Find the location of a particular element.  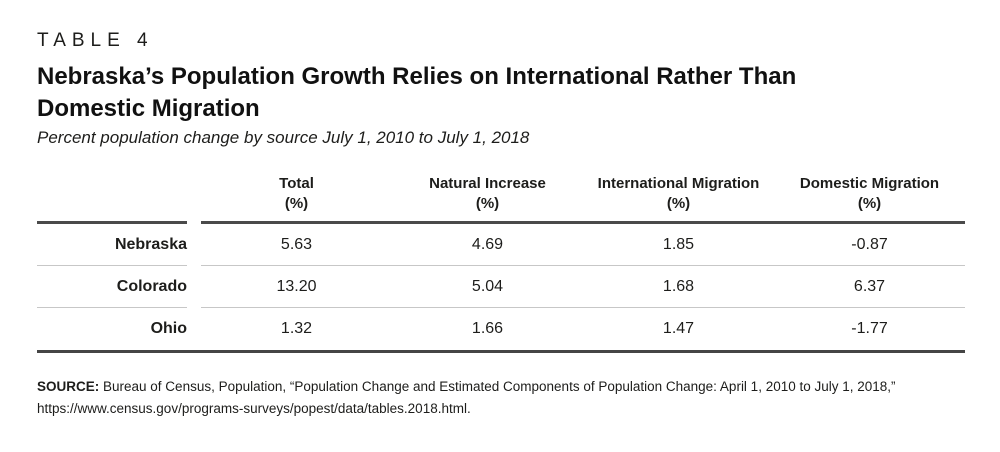

column-header-label: Natural Increase is located at coordinates (487, 183).